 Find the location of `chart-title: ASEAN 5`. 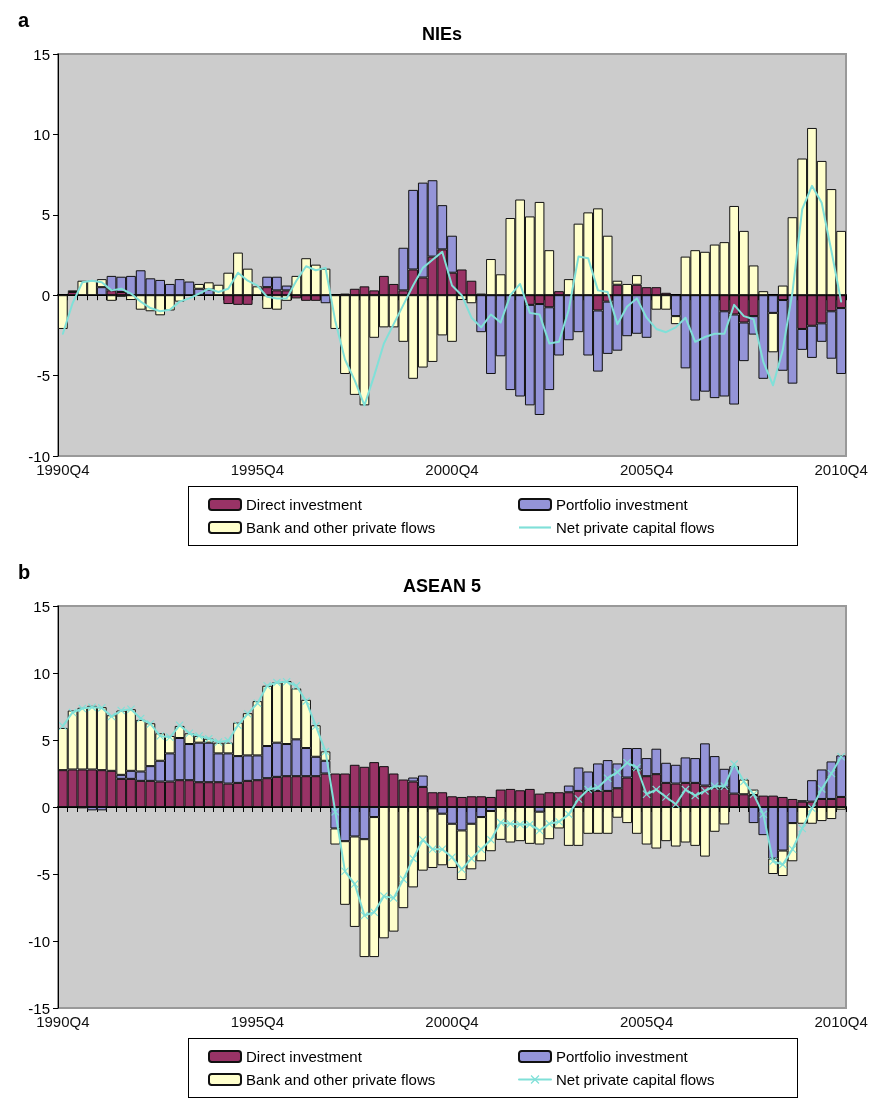

chart-title: ASEAN 5 is located at coordinates (442, 586).